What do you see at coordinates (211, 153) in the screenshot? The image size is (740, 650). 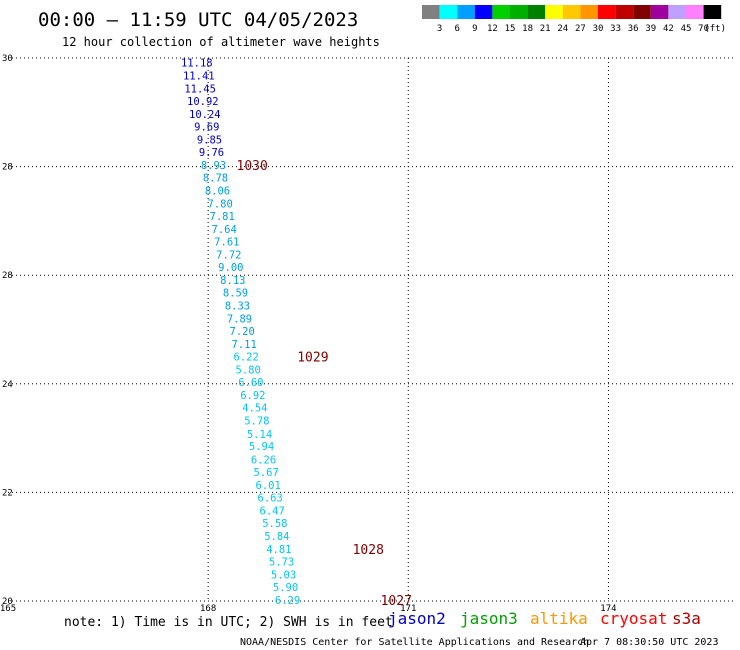 I see `wave-height-label: 9.76` at bounding box center [211, 153].